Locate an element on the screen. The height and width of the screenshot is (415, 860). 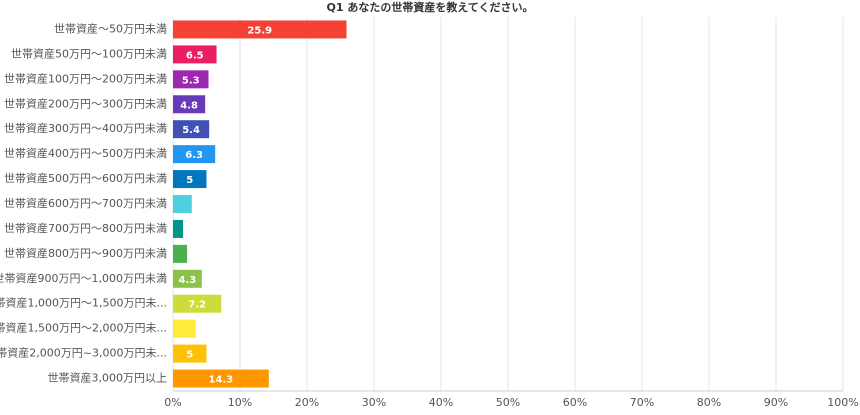
value-label: 4.3 is located at coordinates (188, 280).